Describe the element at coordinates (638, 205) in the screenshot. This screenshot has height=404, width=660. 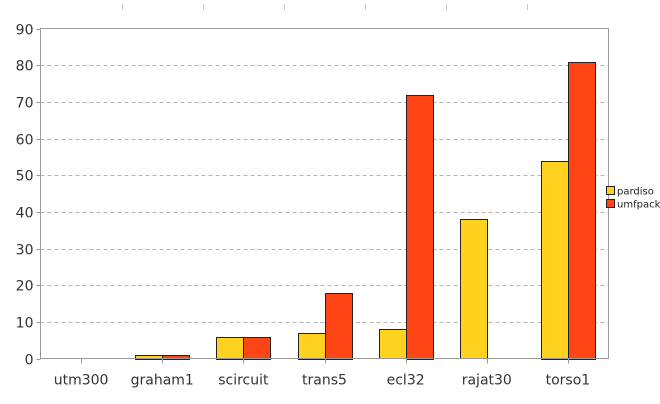
I see `legend-label-umfpack: umfpack` at that location.